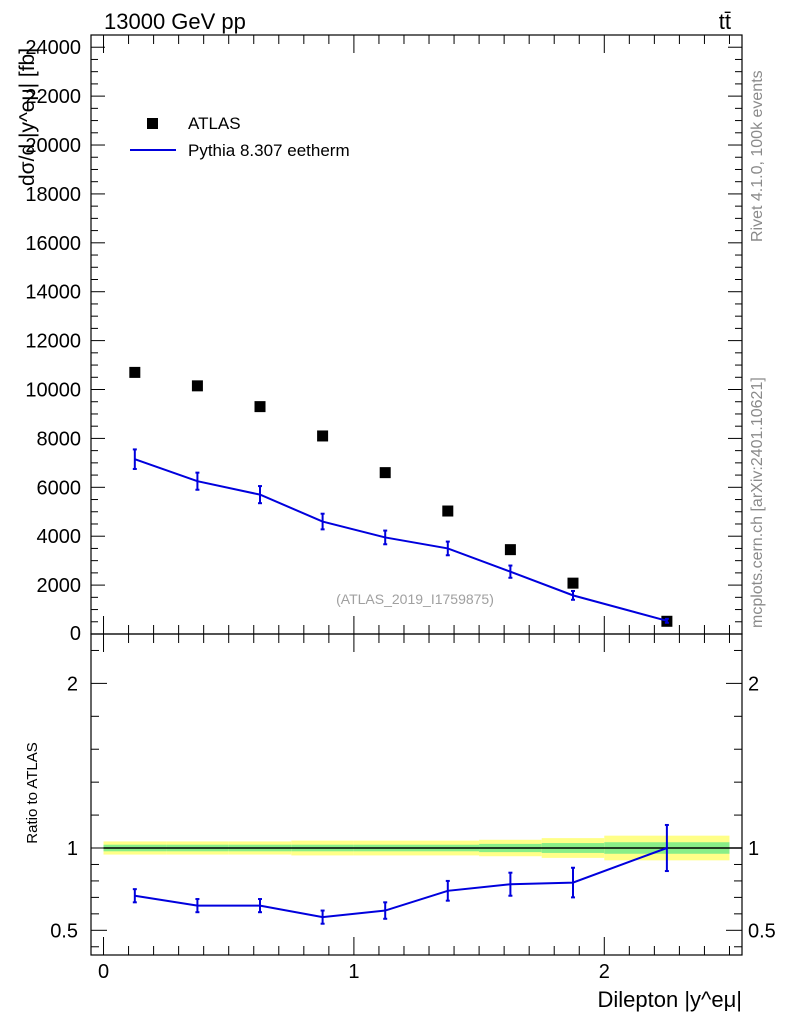  Describe the element at coordinates (53, 293) in the screenshot. I see `main-y-tick-label: 14000` at that location.